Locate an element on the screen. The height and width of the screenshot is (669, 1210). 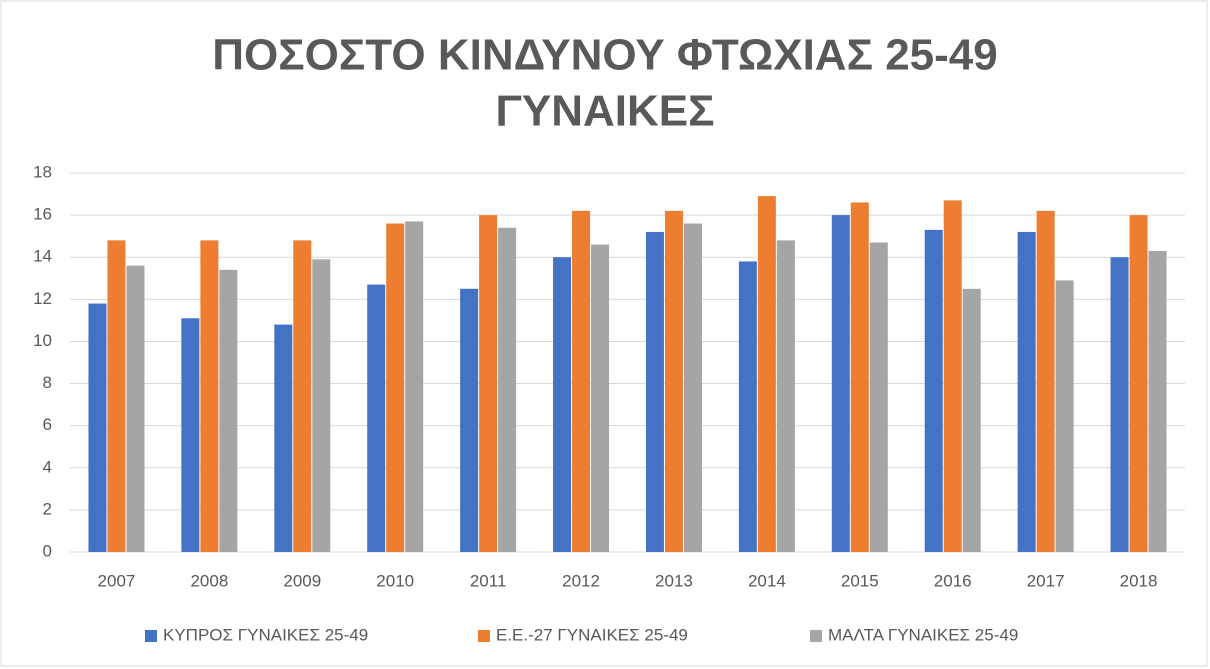
y-tick-label: 8 is located at coordinates (47, 382).